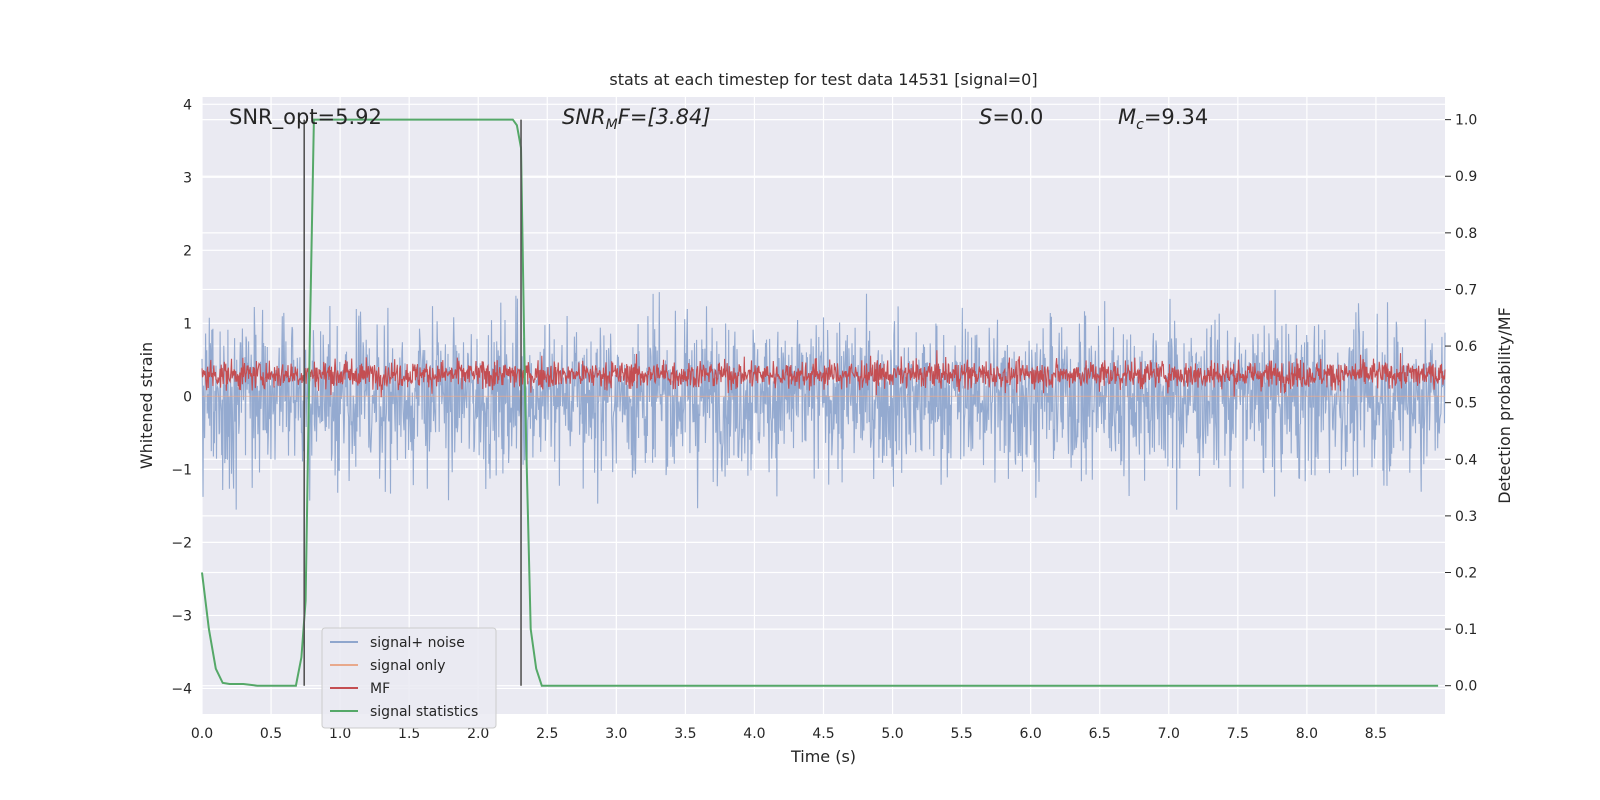 This screenshot has width=1600, height=800. Describe the element at coordinates (1031, 734) in the screenshot. I see `x-tick-label: 6.0` at that location.